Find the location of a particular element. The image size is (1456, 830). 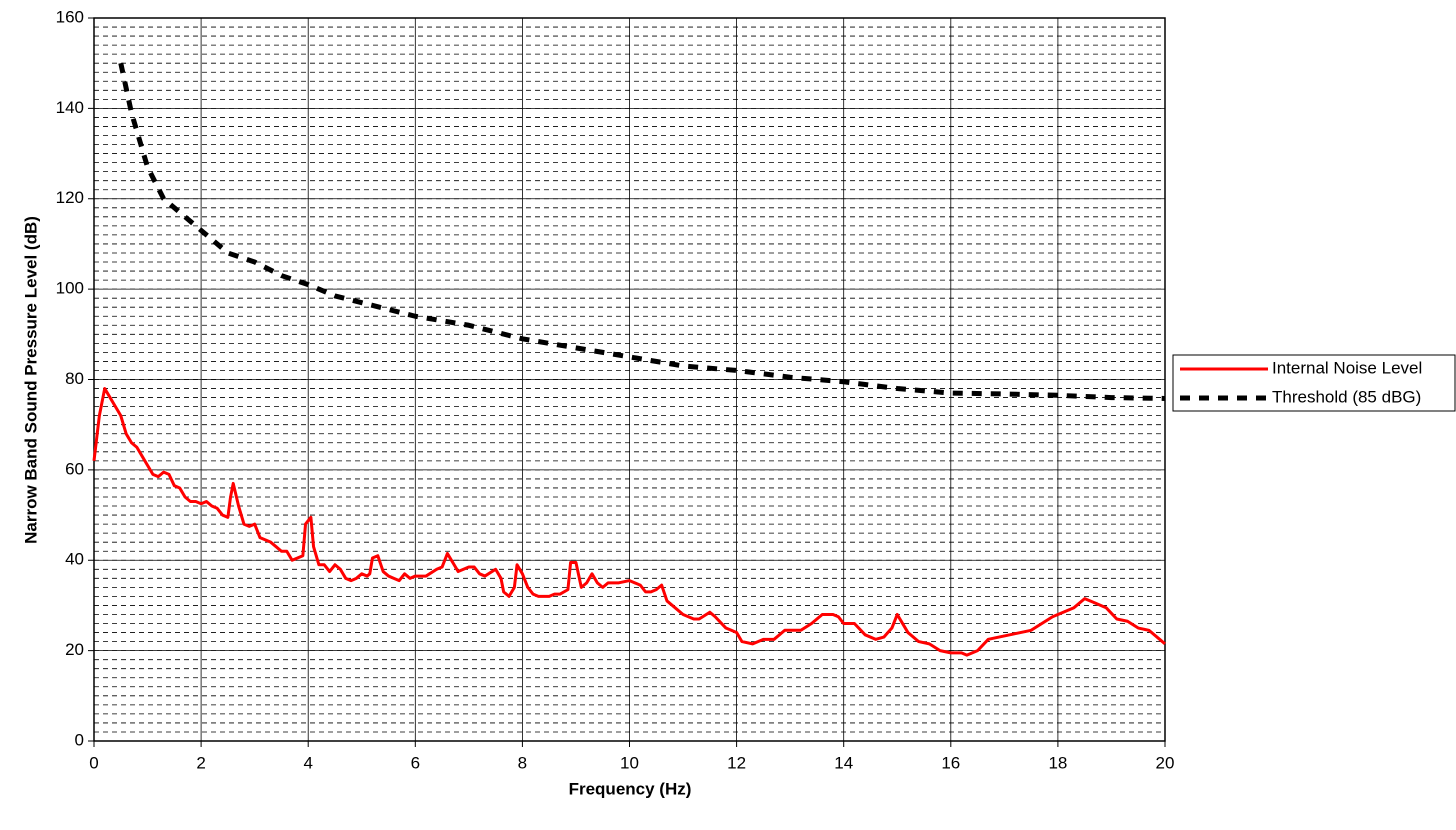

y-tick-label: 0 is located at coordinates (79, 739).